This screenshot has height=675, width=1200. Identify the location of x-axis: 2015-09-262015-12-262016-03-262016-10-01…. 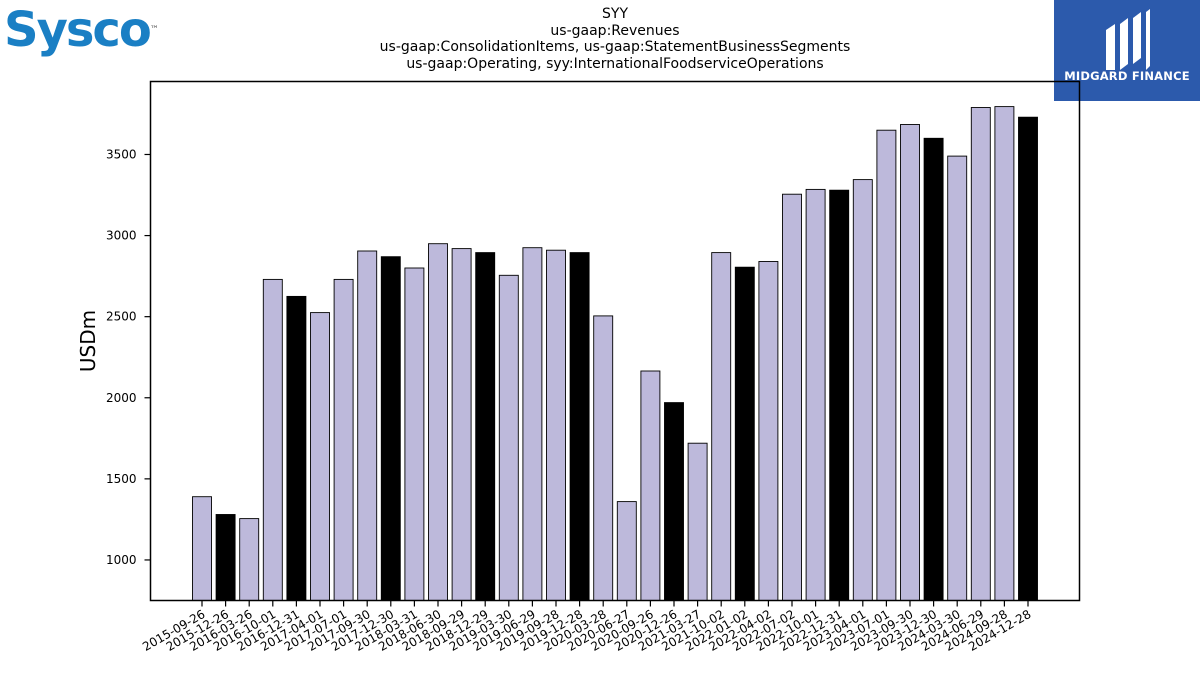
(587, 627).